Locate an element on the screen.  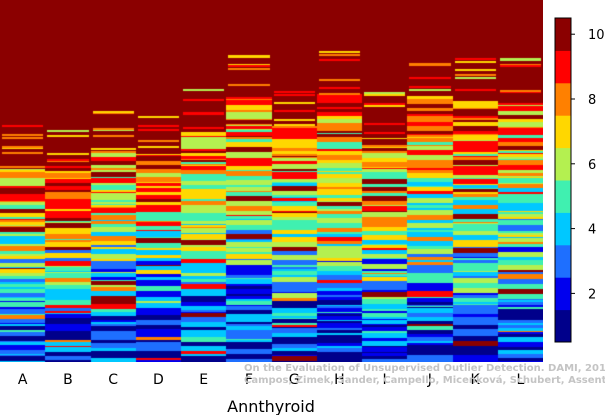
colorbar-tick-label: 2 is located at coordinates (592, 294).